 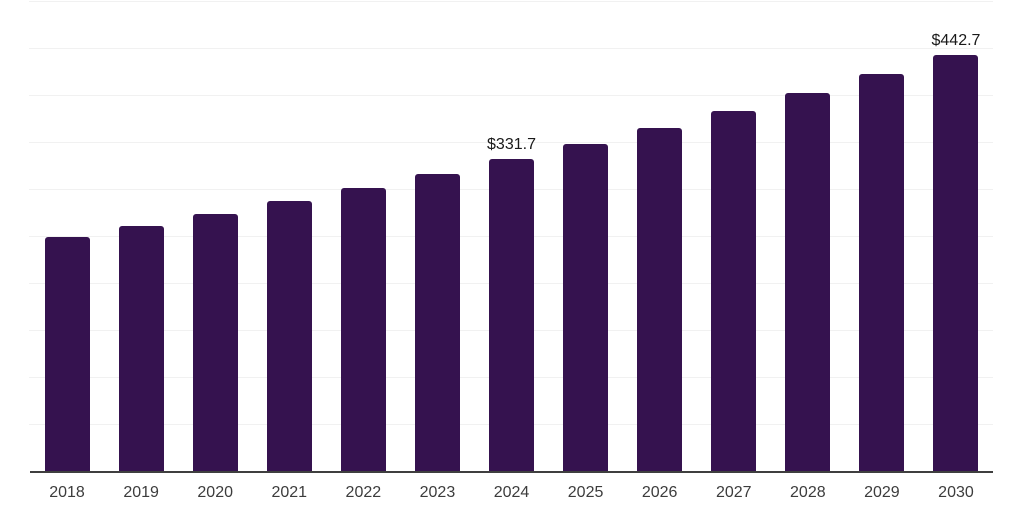 I want to click on x-tick-label-2026: 2026, so click(x=659, y=492).